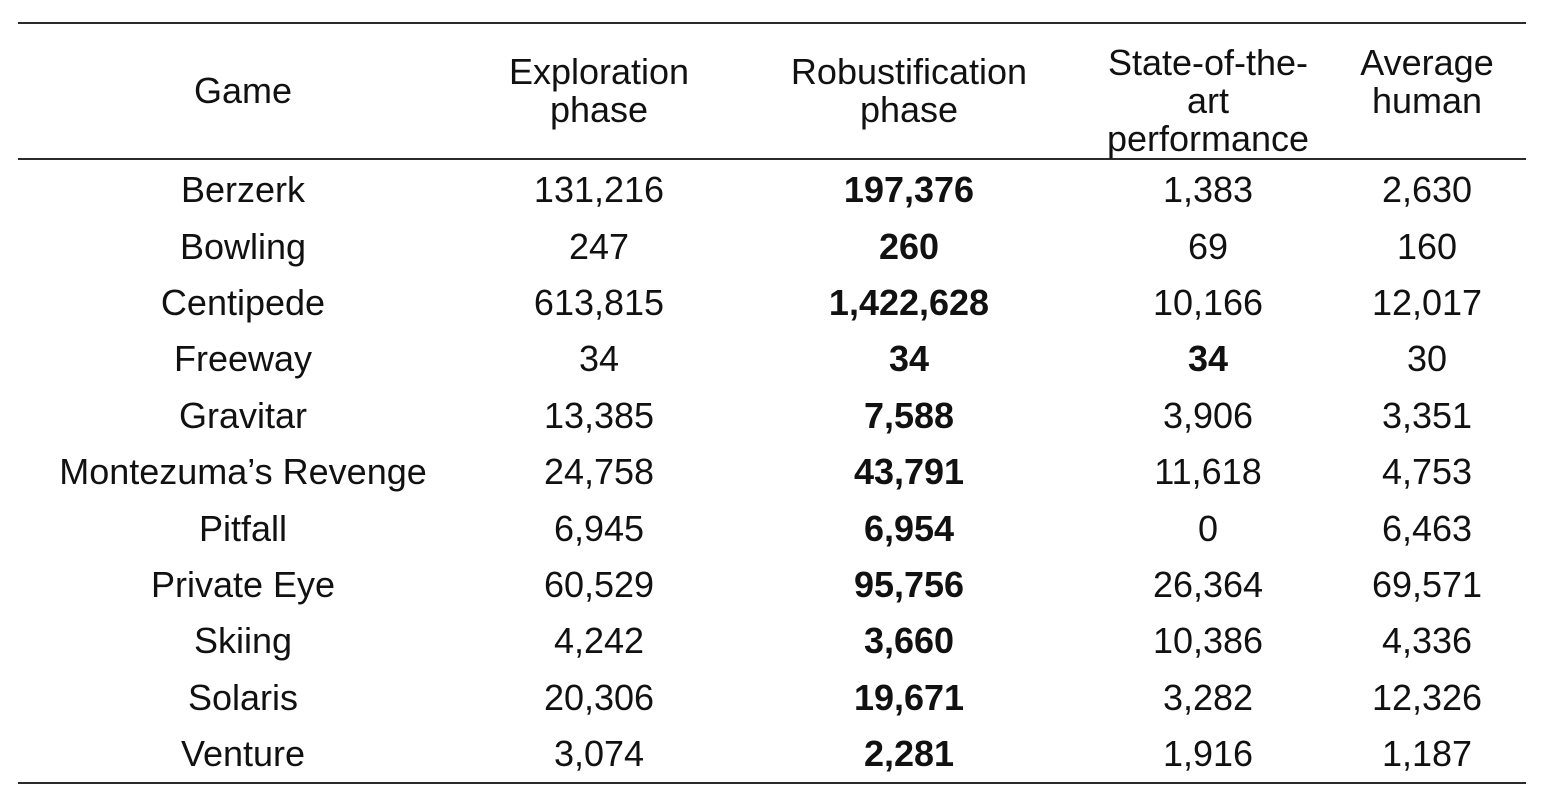  What do you see at coordinates (909, 109) in the screenshot?
I see `header-robustification-line-2: phase` at bounding box center [909, 109].